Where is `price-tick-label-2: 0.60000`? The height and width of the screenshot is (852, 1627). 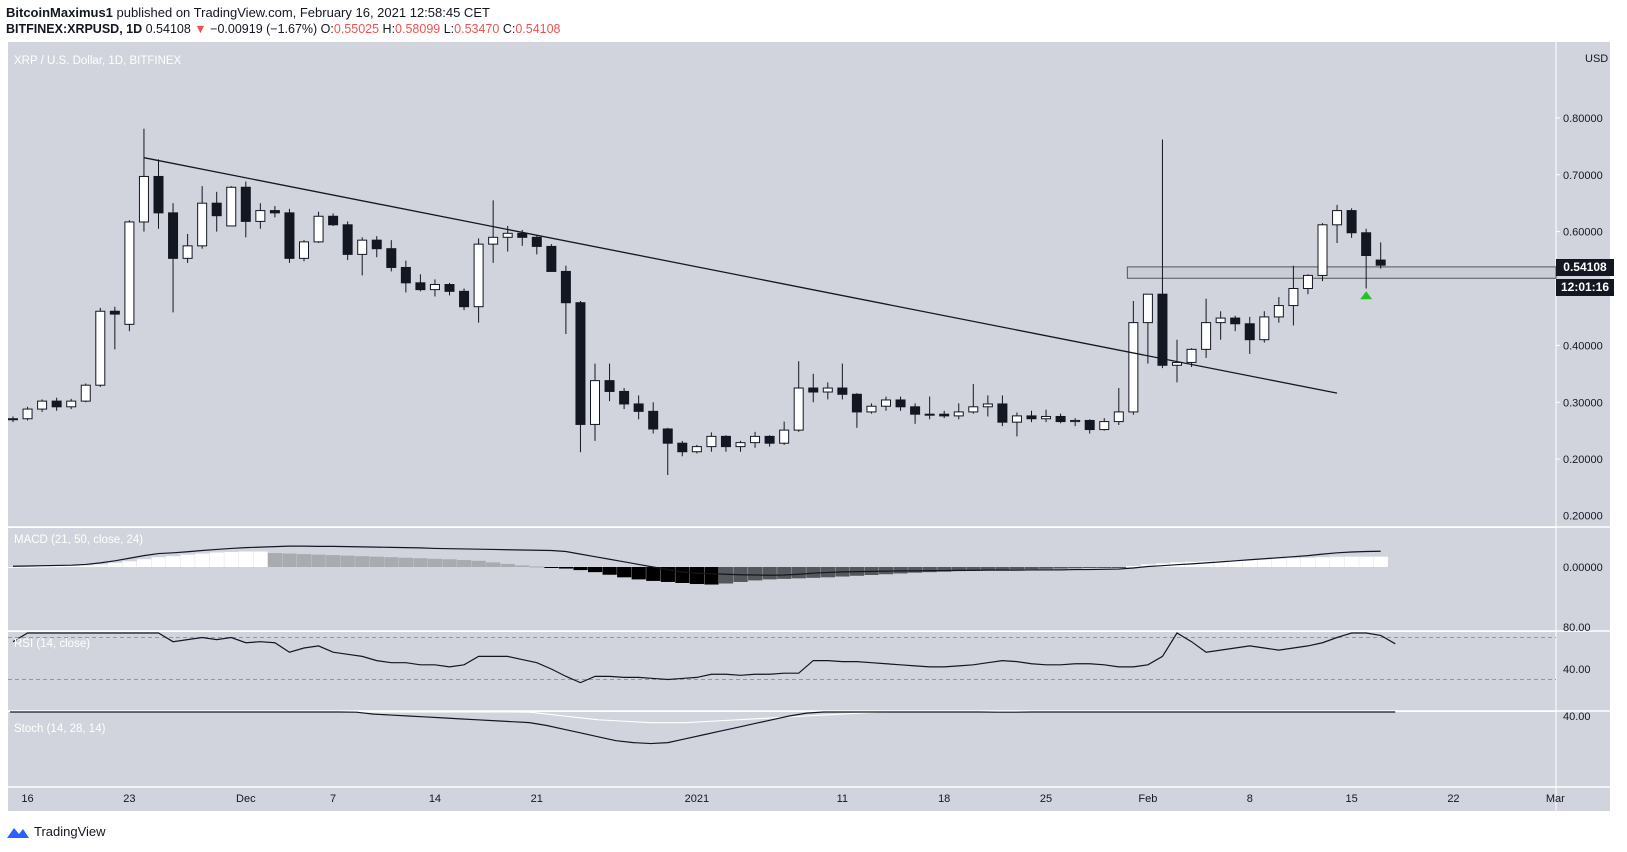 price-tick-label-2: 0.60000 is located at coordinates (1583, 233).